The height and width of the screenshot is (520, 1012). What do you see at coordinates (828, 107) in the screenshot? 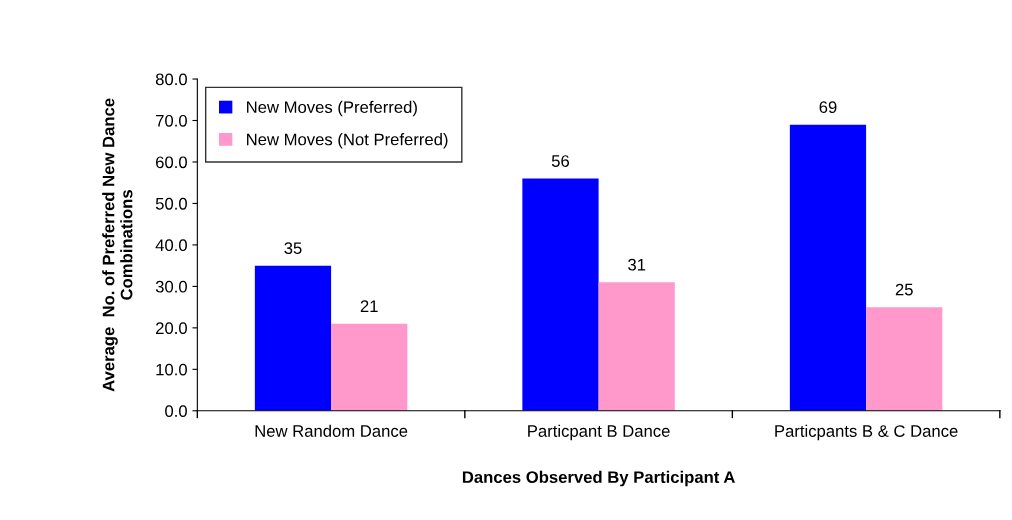
I see `data-label: 69` at bounding box center [828, 107].